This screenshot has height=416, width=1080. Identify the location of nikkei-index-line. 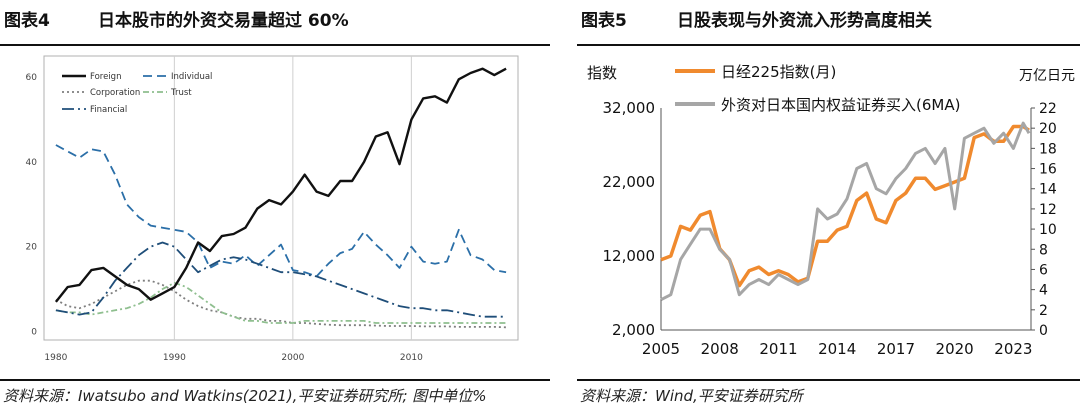
(845, 206).